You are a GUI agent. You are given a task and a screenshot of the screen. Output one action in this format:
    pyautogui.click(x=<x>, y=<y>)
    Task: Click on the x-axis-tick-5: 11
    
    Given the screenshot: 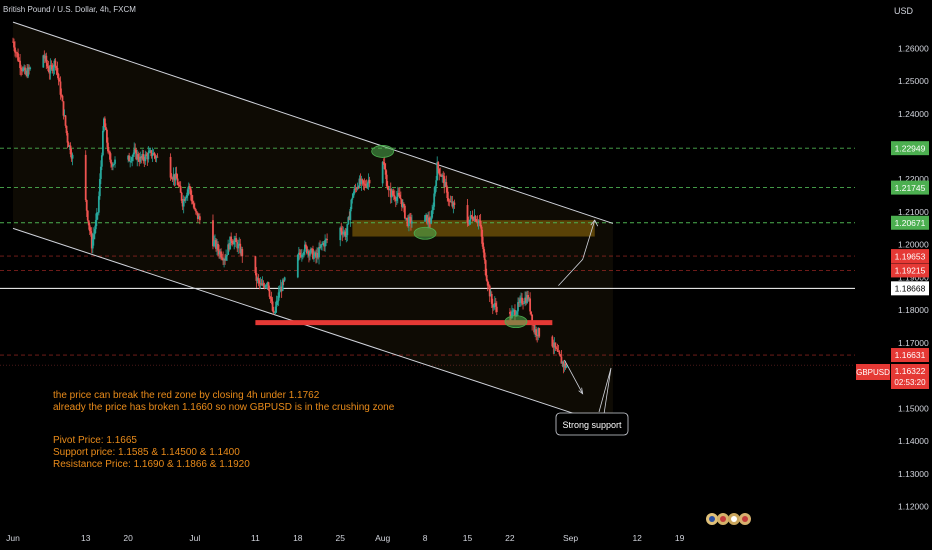 What is the action you would take?
    pyautogui.click(x=255, y=538)
    